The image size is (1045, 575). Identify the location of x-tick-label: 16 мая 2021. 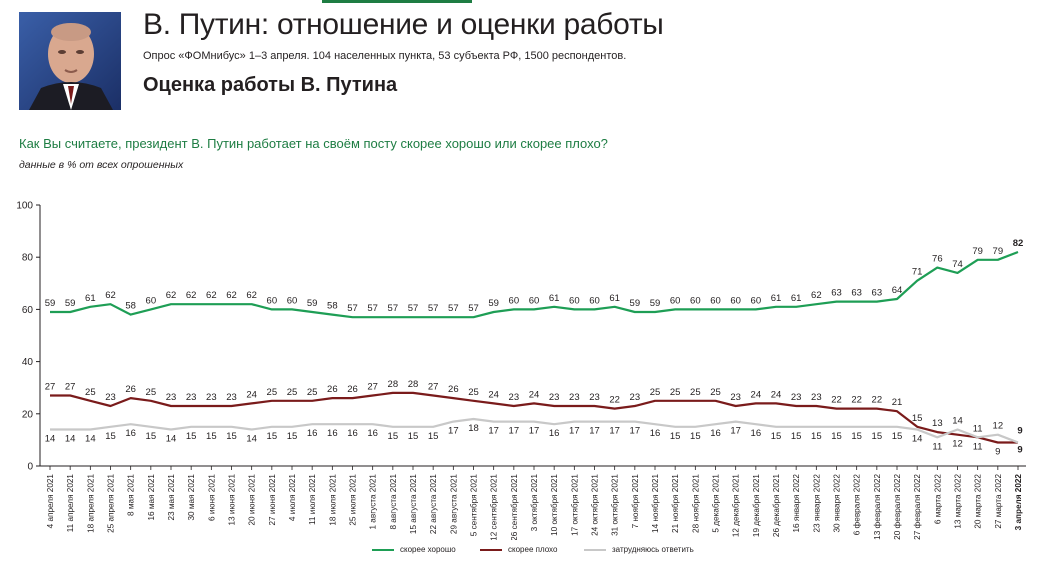
(151, 497).